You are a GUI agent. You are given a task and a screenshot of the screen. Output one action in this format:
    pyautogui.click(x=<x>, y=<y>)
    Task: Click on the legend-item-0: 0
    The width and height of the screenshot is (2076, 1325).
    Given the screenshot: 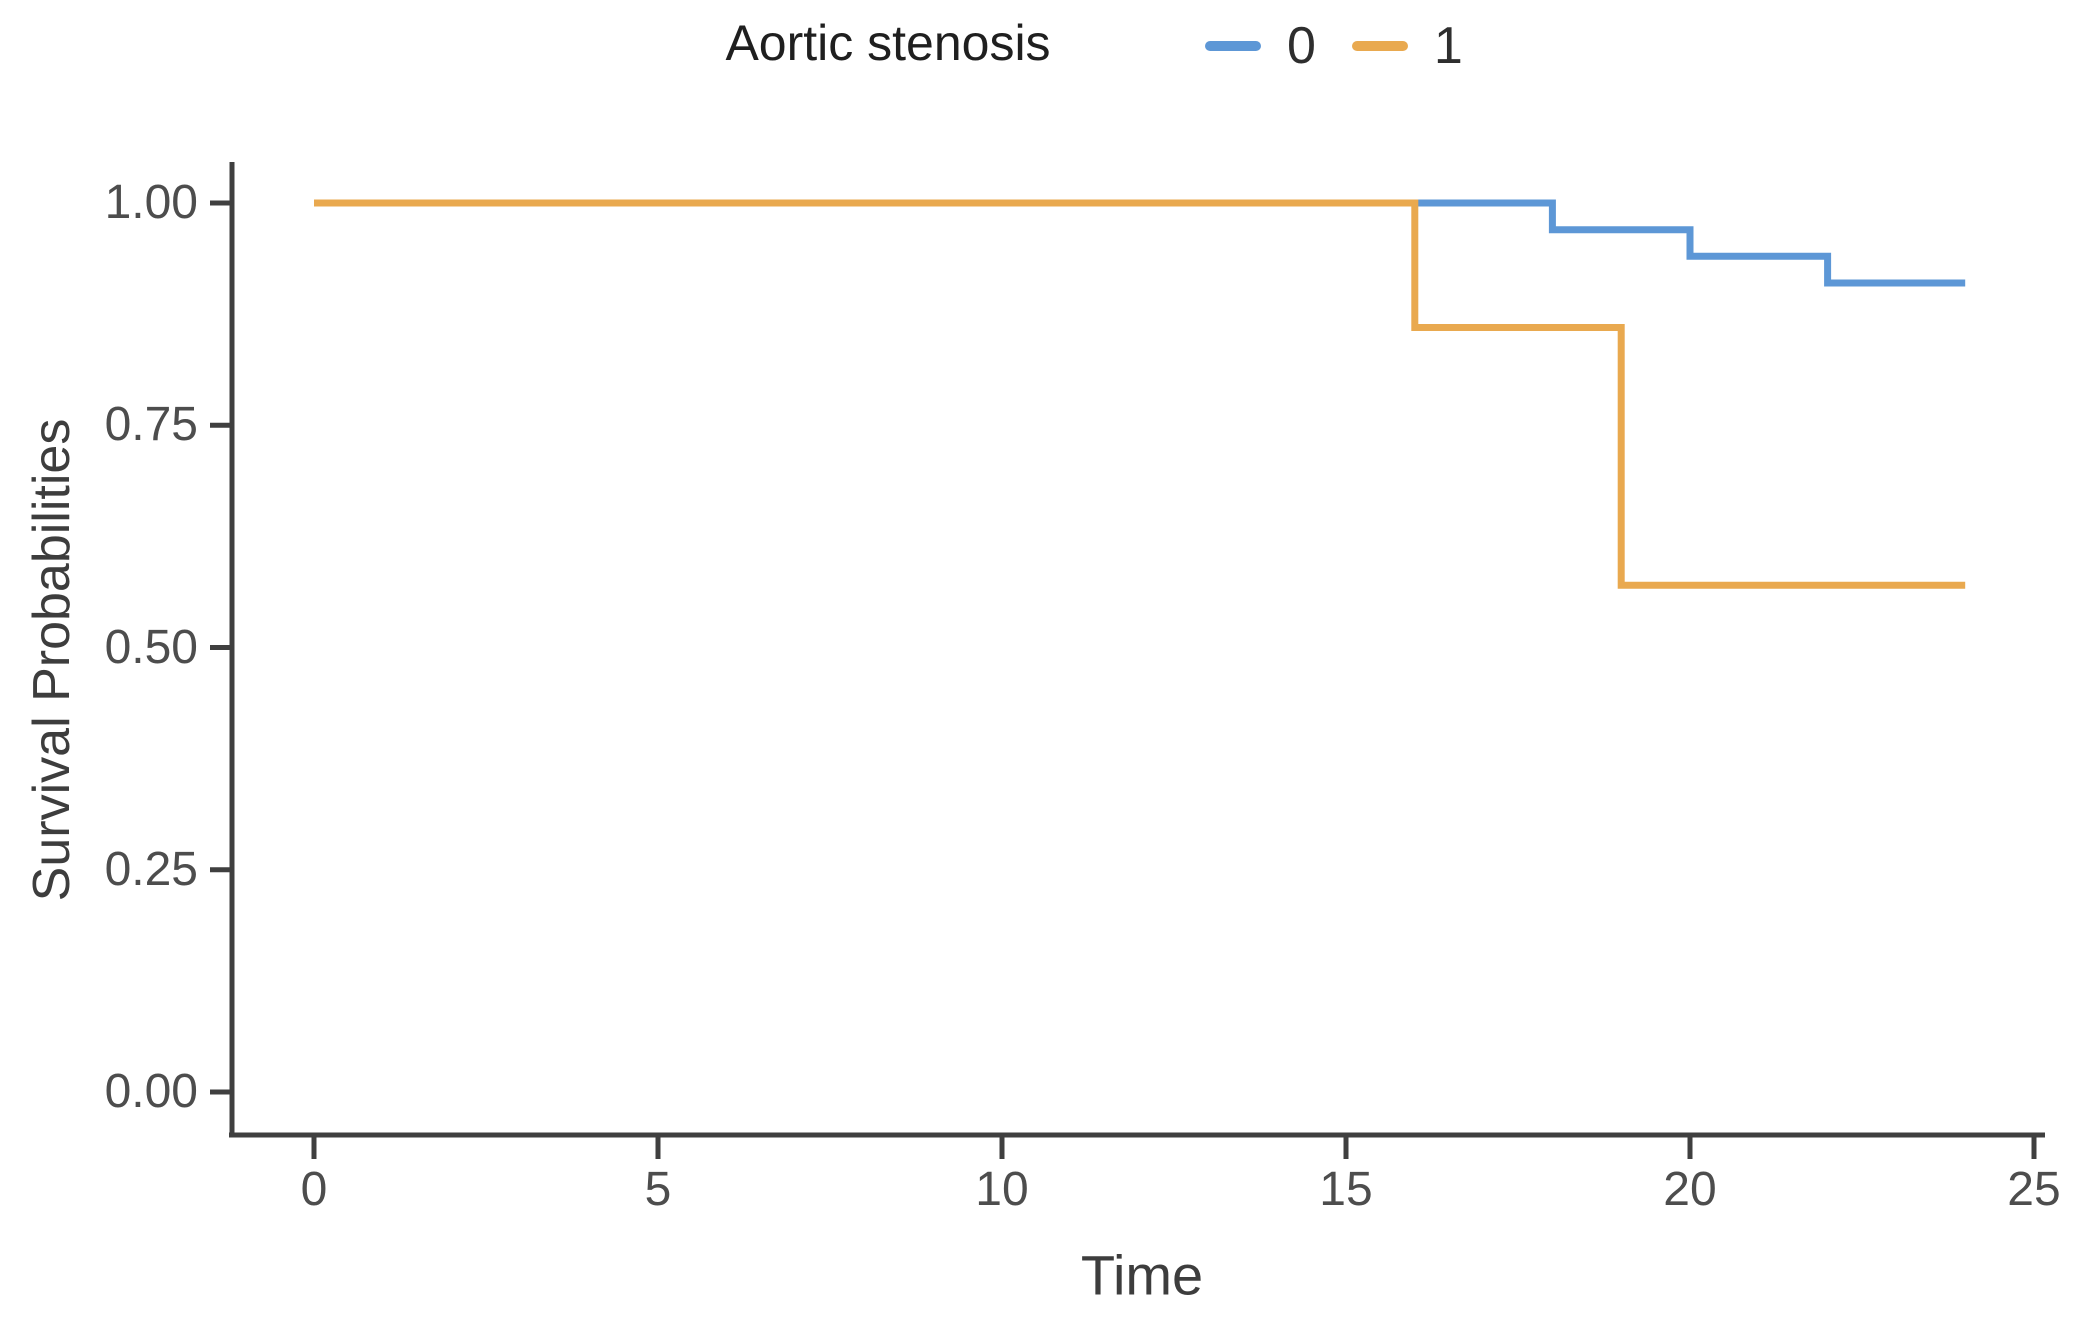 What is the action you would take?
    pyautogui.click(x=1260, y=46)
    